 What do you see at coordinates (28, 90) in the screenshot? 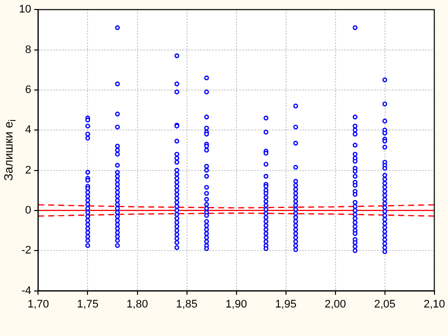
I see `y-tick-label: 6` at bounding box center [28, 90].